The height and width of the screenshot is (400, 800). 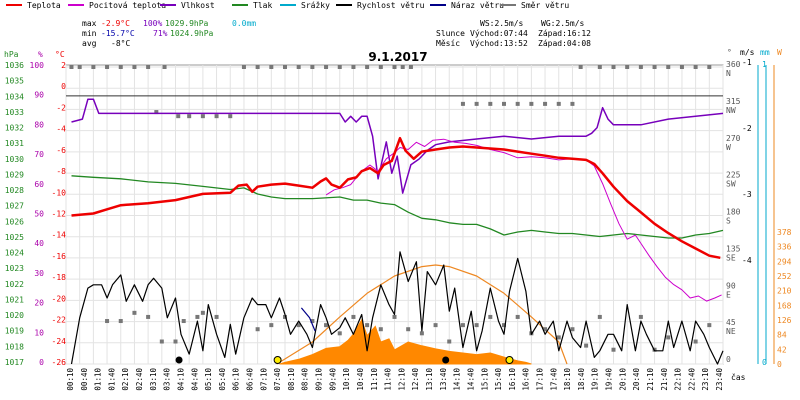 I want to click on x-tick-label: 00:10, so click(x=70, y=379).